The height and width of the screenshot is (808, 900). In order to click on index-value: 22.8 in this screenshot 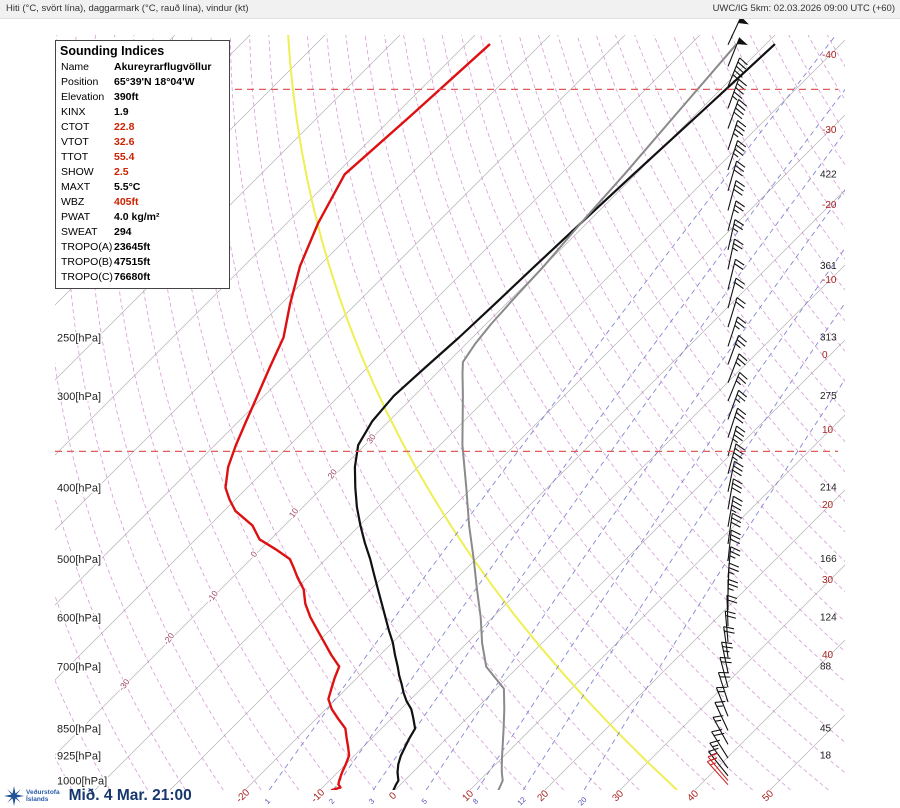, I will do `click(124, 127)`.